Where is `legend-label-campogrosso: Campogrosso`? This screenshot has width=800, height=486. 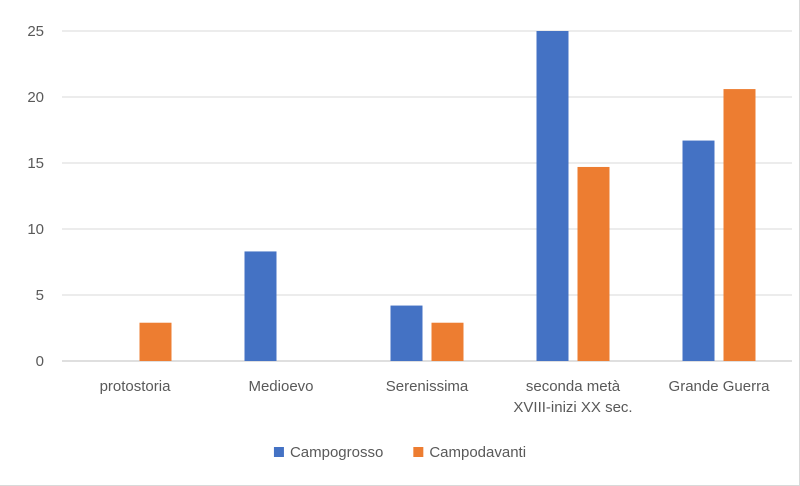 legend-label-campogrosso: Campogrosso is located at coordinates (336, 452).